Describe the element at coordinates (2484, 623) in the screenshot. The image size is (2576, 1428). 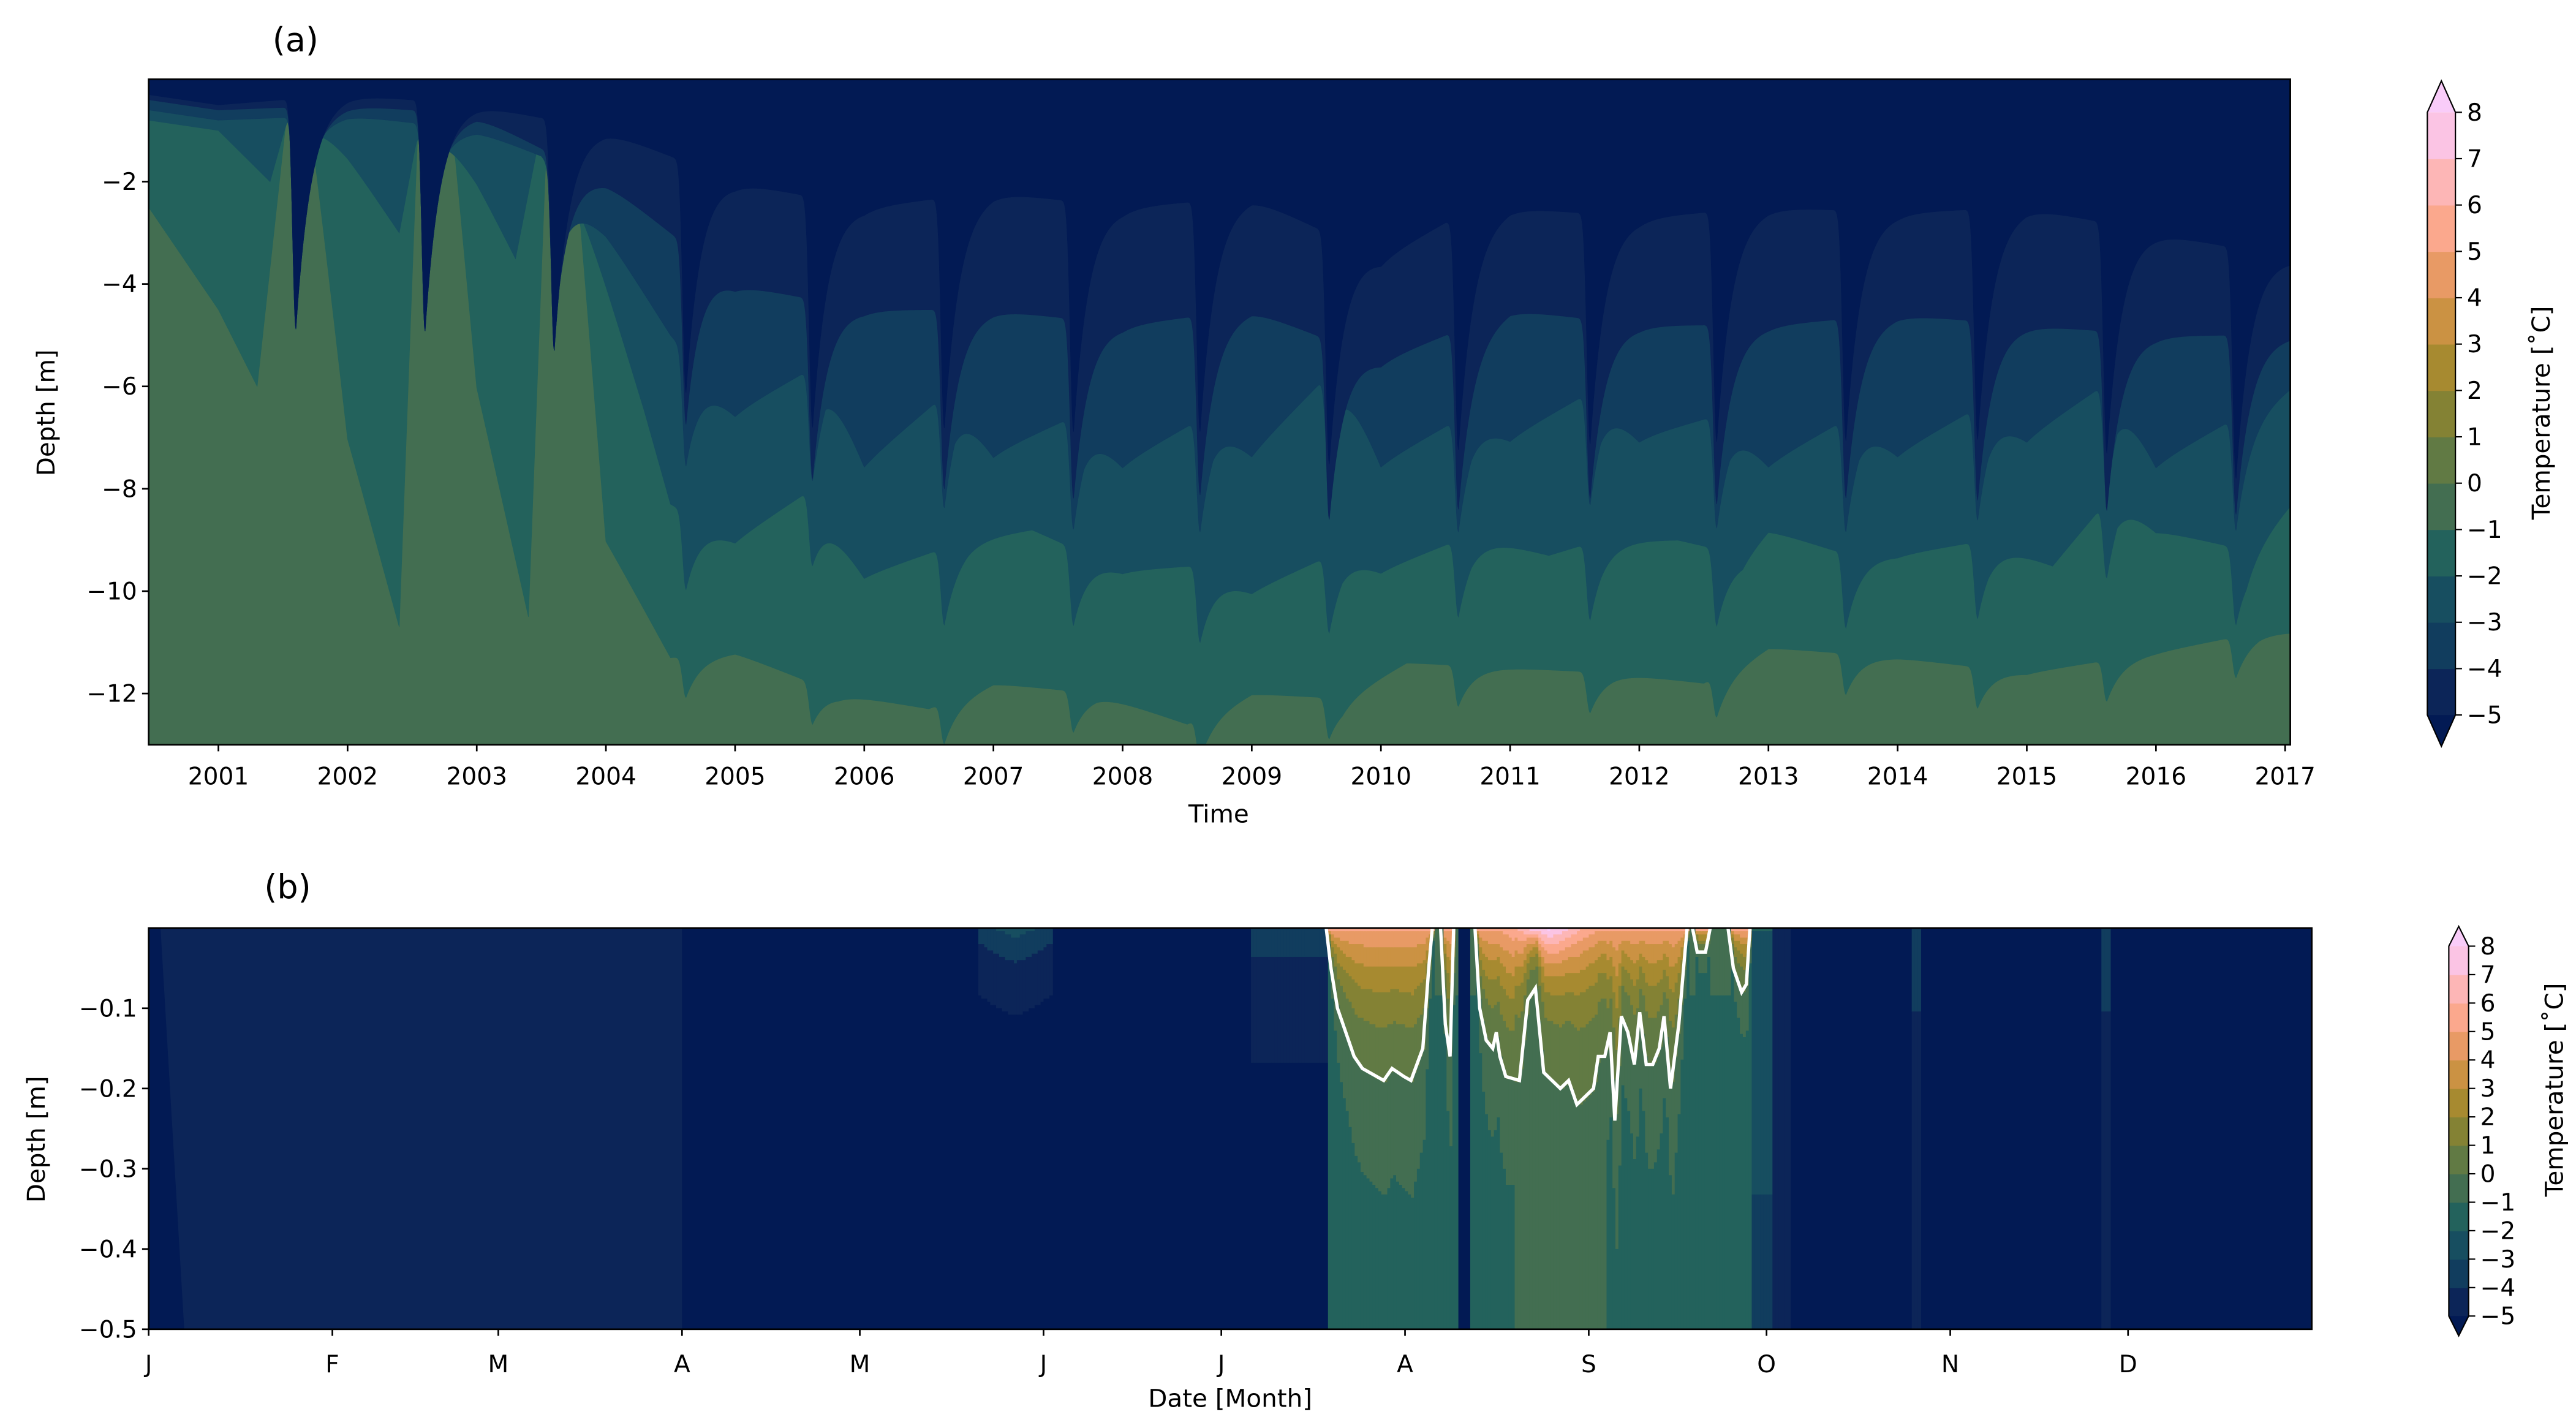
I see `colorbar-tick-label: −3` at that location.